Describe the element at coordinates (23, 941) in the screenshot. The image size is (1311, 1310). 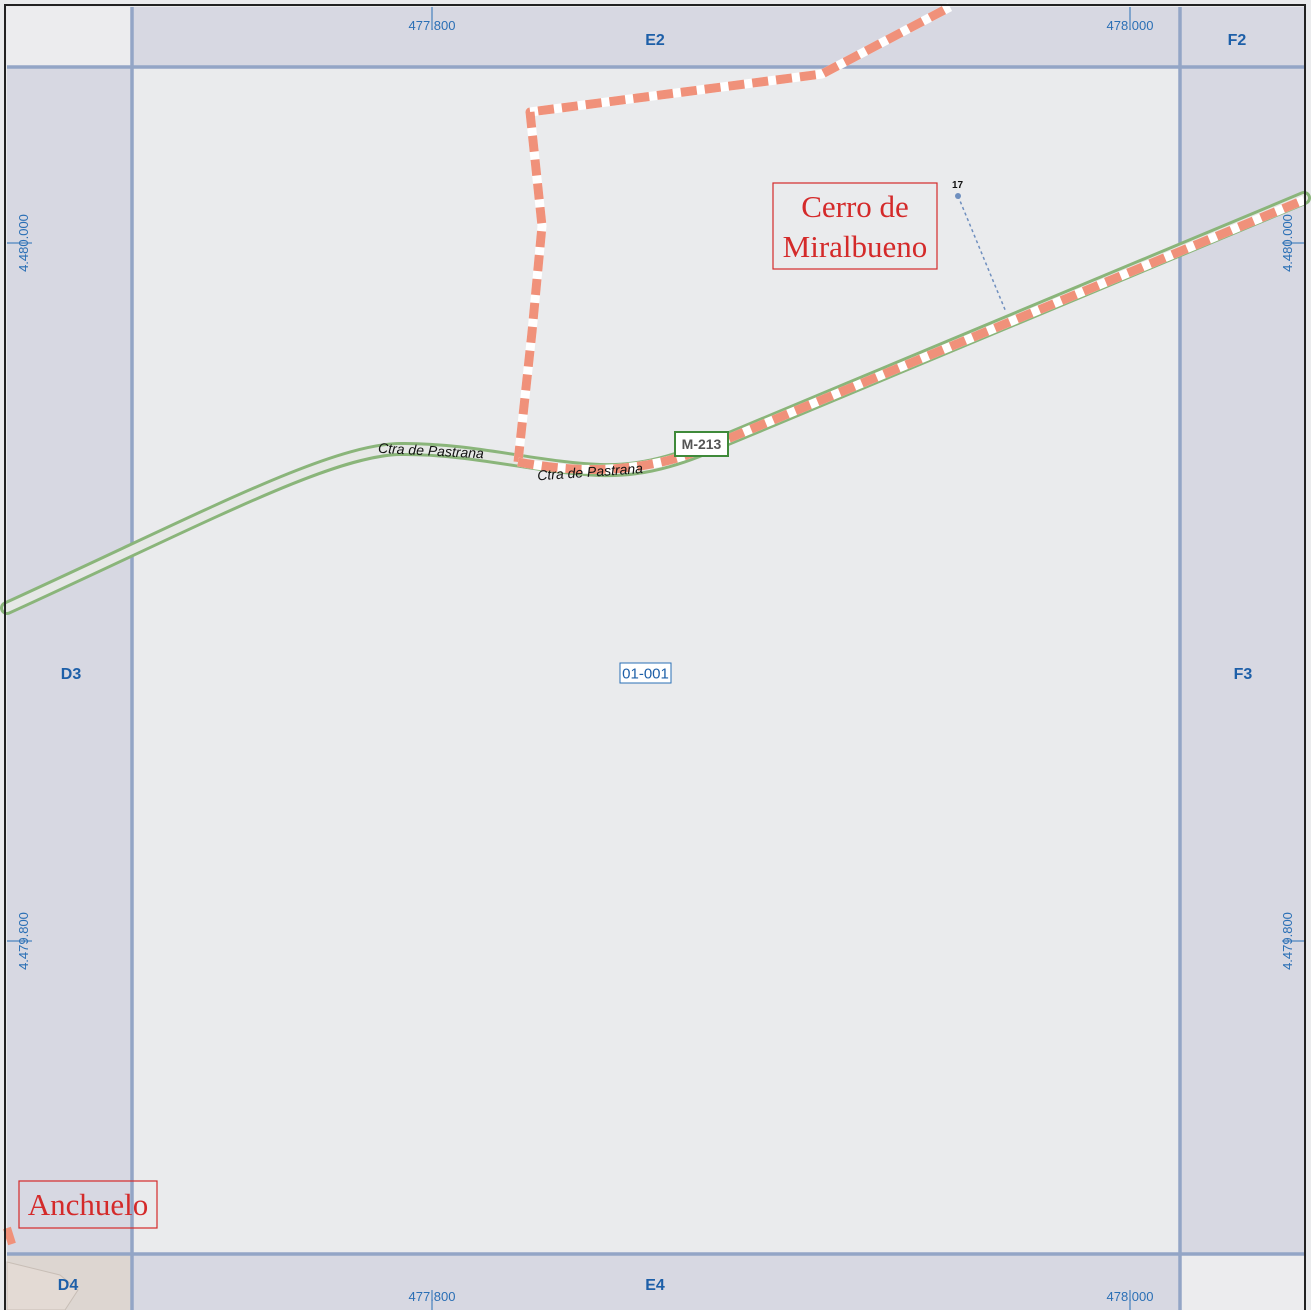
I see `coord-label-left-lower: 4.479.800` at that location.